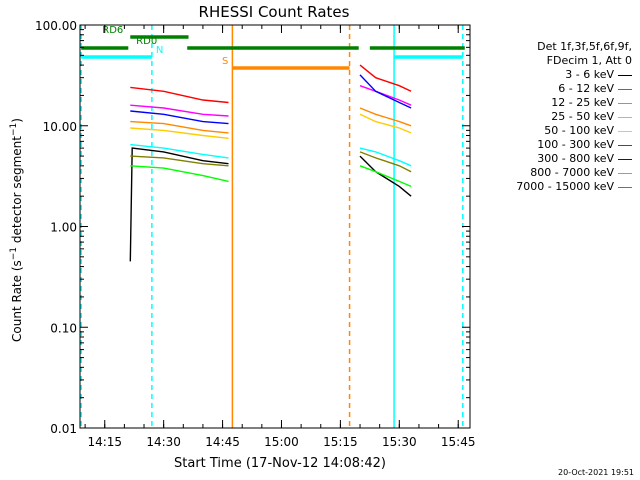 The image size is (640, 480). I want to click on legend-item-4: 50 - 100 keV, so click(553, 131).